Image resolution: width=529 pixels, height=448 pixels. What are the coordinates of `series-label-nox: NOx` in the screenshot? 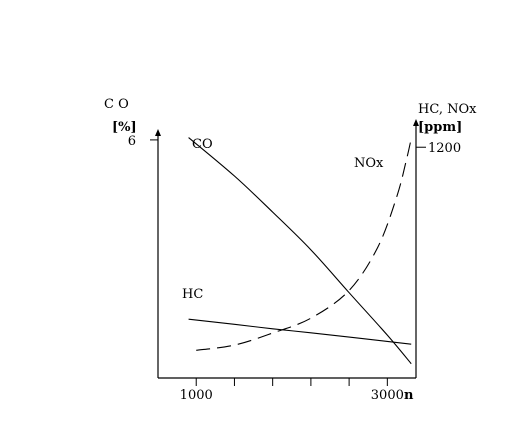 It's located at (369, 163).